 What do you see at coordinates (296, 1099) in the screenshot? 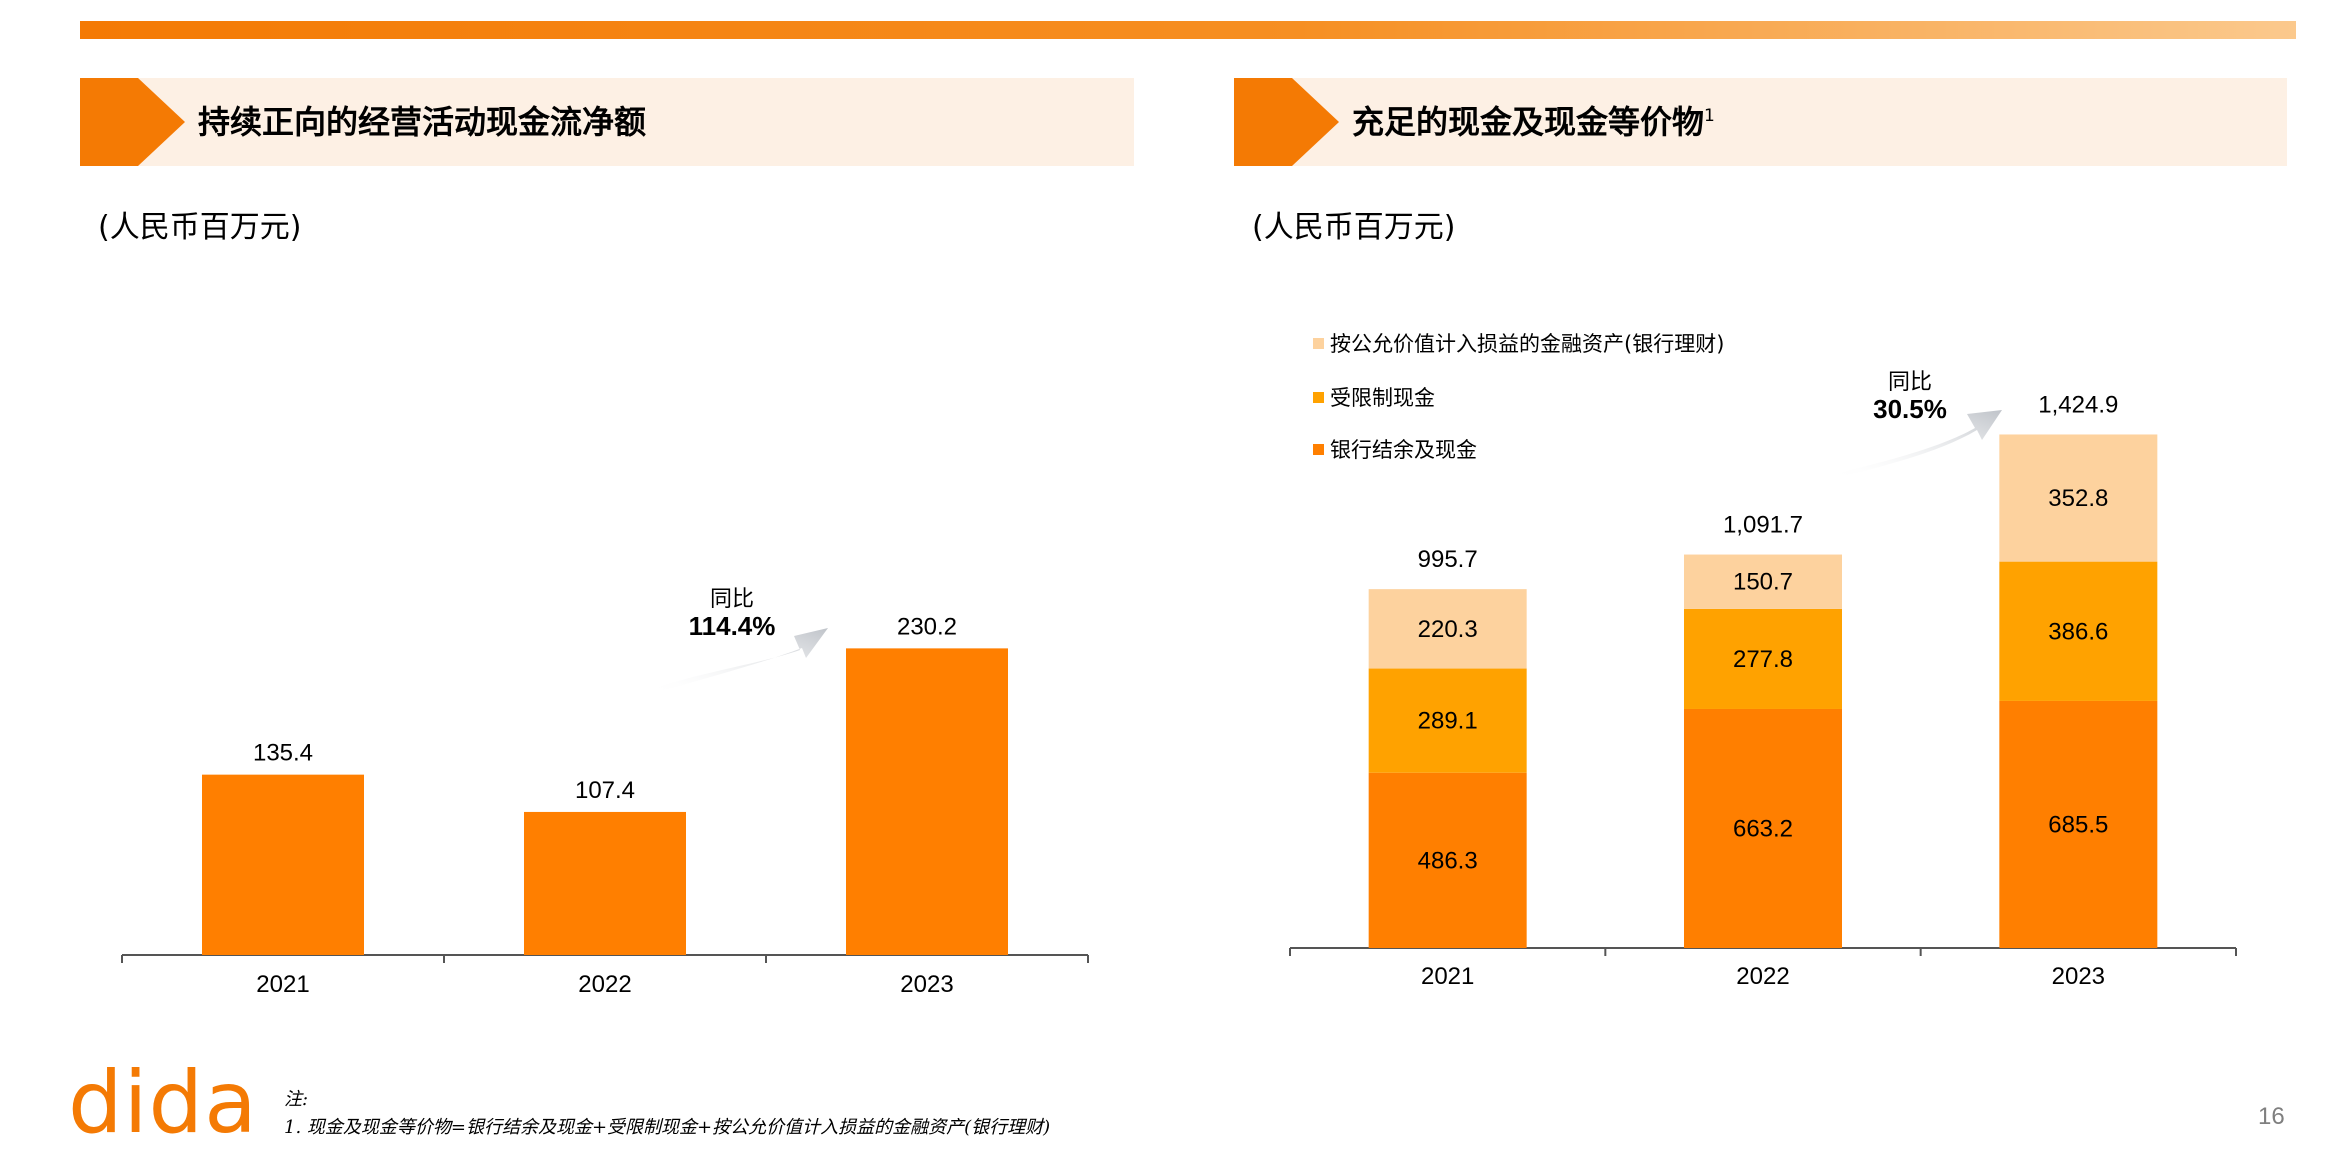
I see `footnote-title: 注:` at bounding box center [296, 1099].